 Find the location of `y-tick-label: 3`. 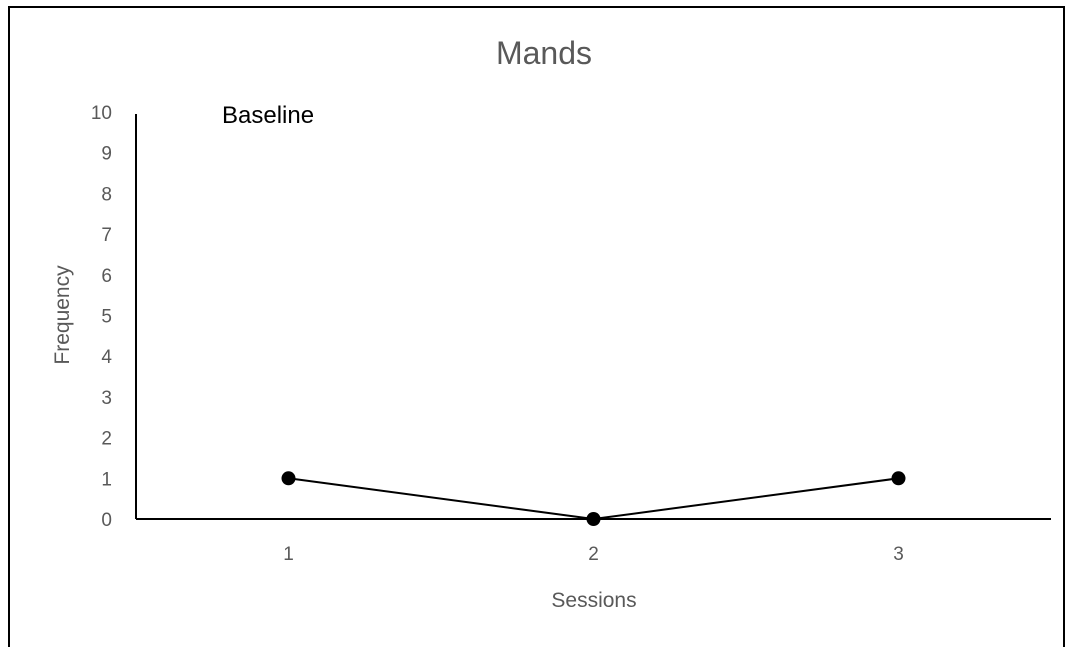

y-tick-label: 3 is located at coordinates (106, 398).